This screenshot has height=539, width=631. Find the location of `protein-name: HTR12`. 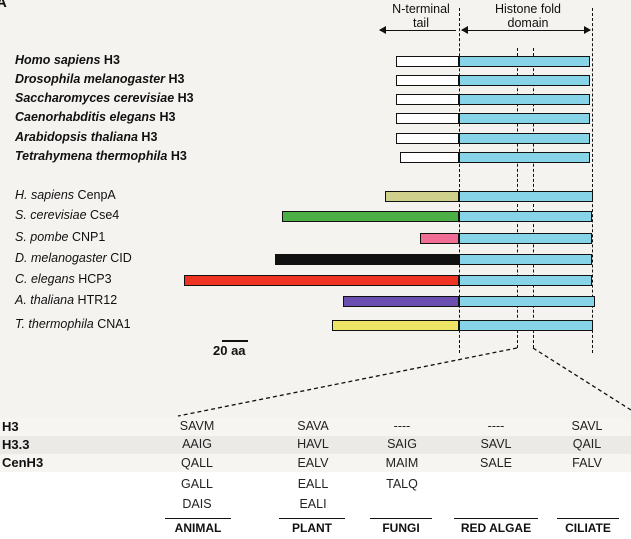

protein-name: HTR12 is located at coordinates (96, 300).